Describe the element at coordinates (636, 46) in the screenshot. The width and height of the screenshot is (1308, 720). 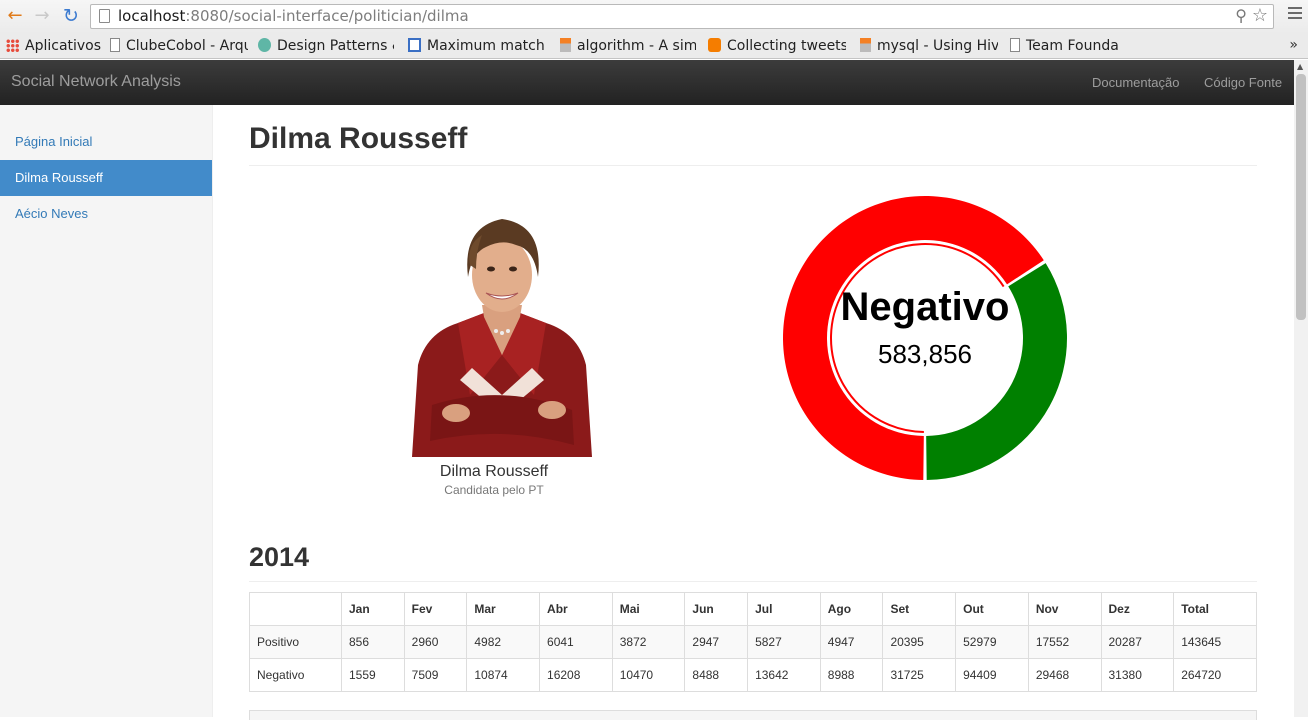
I see `bookmark-label: algorithm - A simpl` at that location.